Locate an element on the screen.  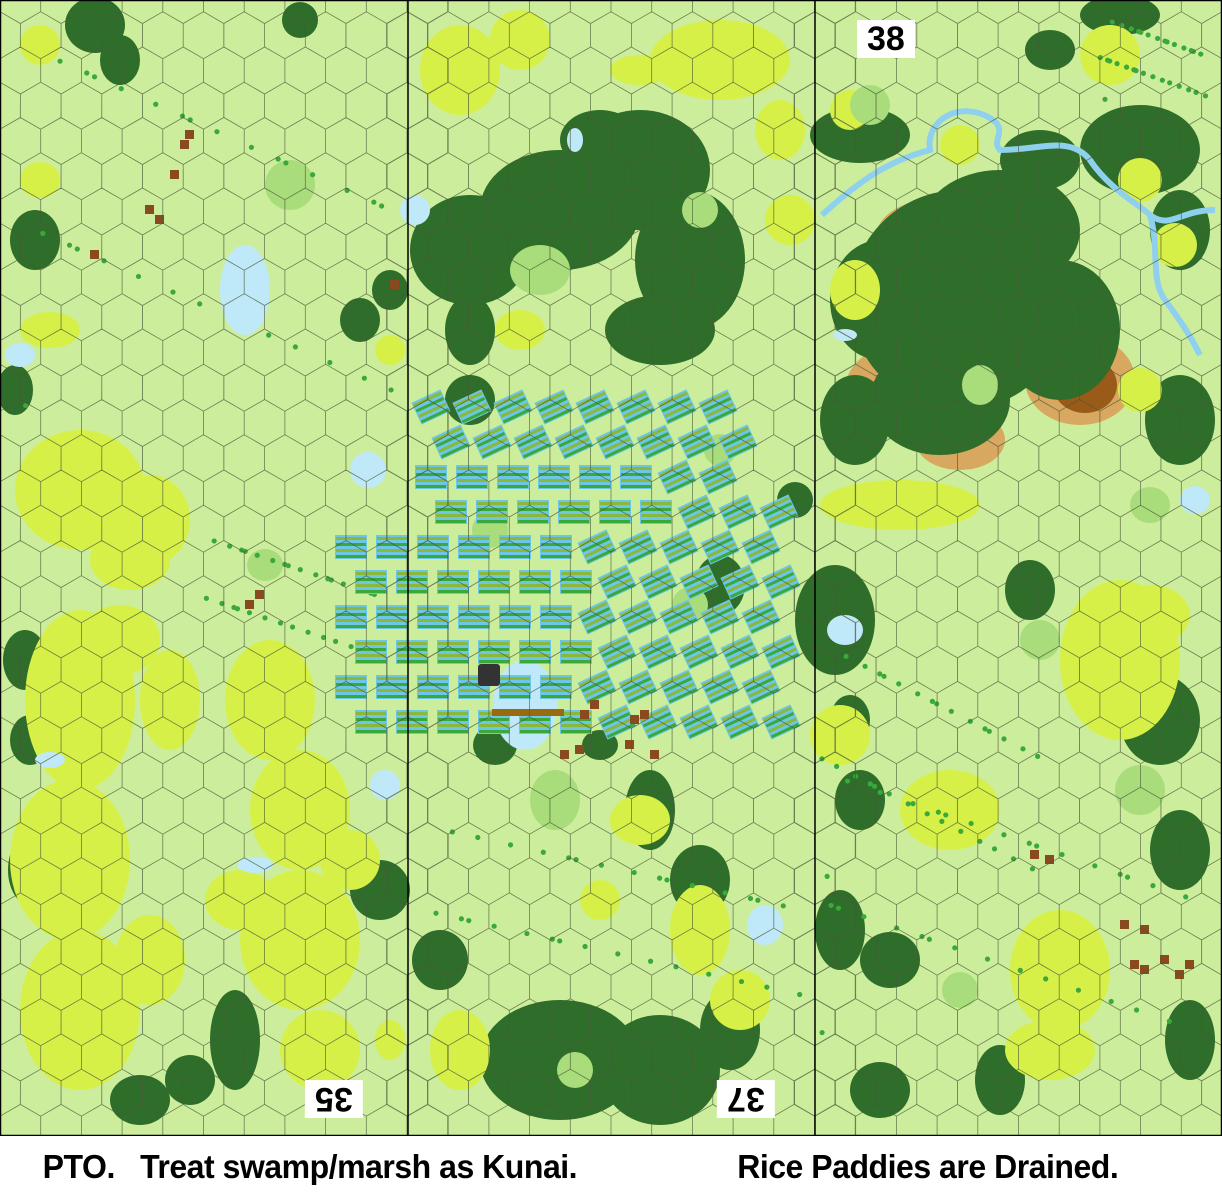
board-number-35: 35 is located at coordinates (334, 1099).